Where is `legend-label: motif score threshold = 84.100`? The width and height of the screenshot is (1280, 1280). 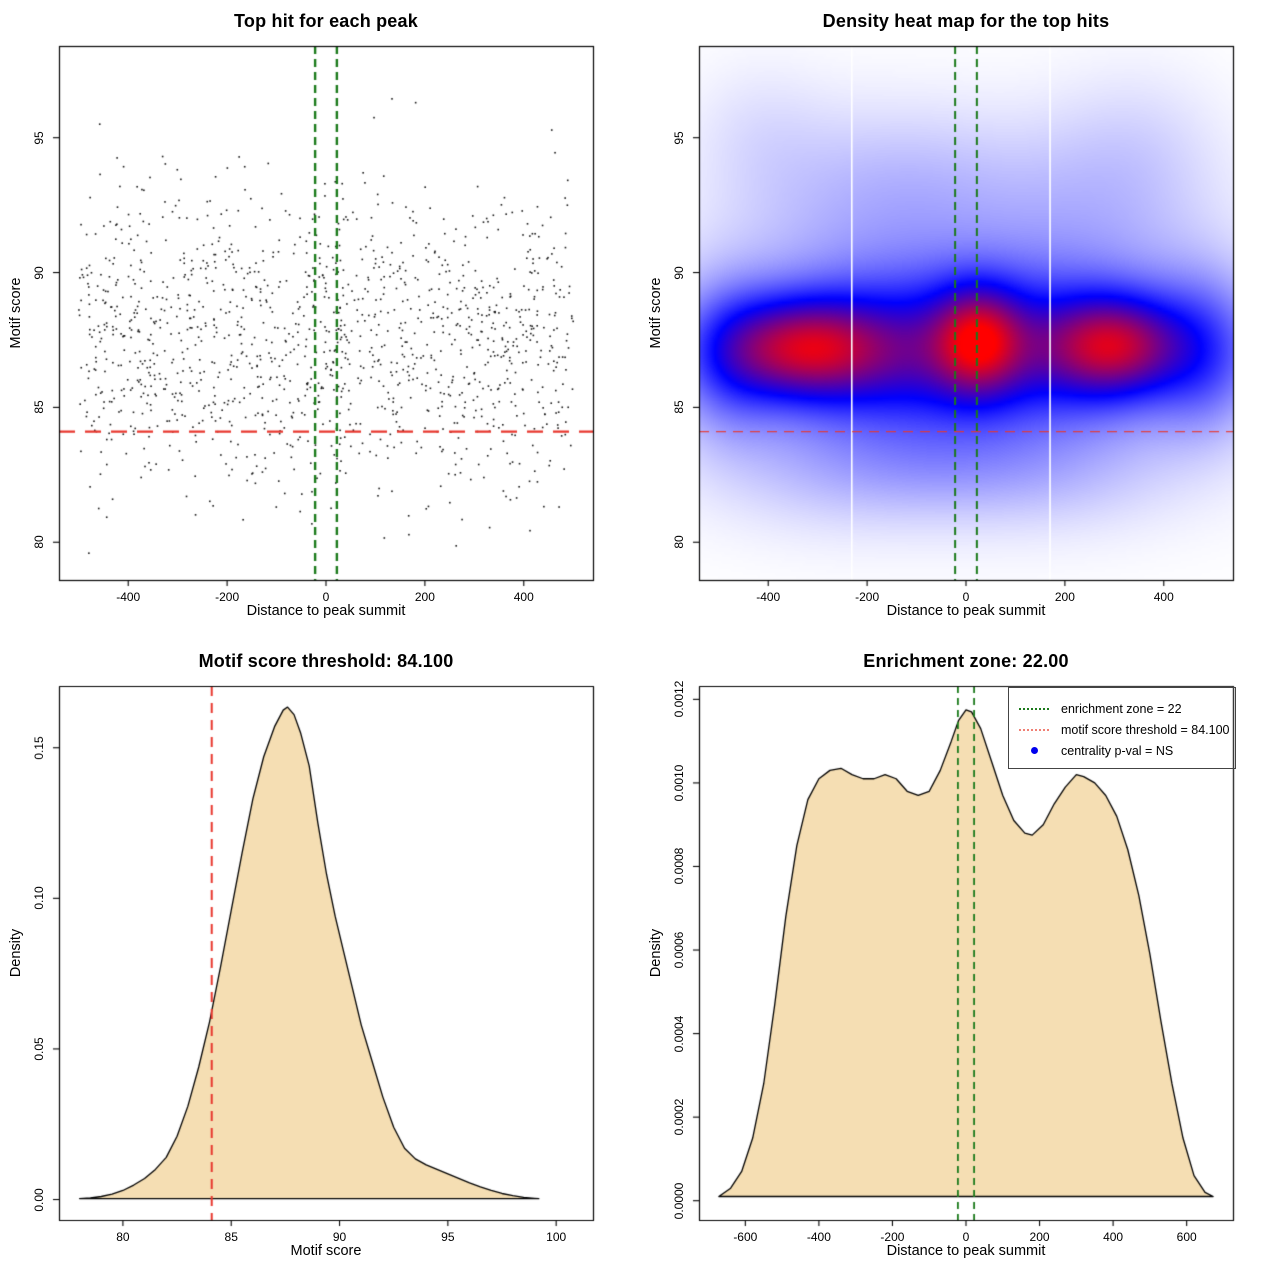 legend-label: motif score threshold = 84.100 is located at coordinates (1145, 729).